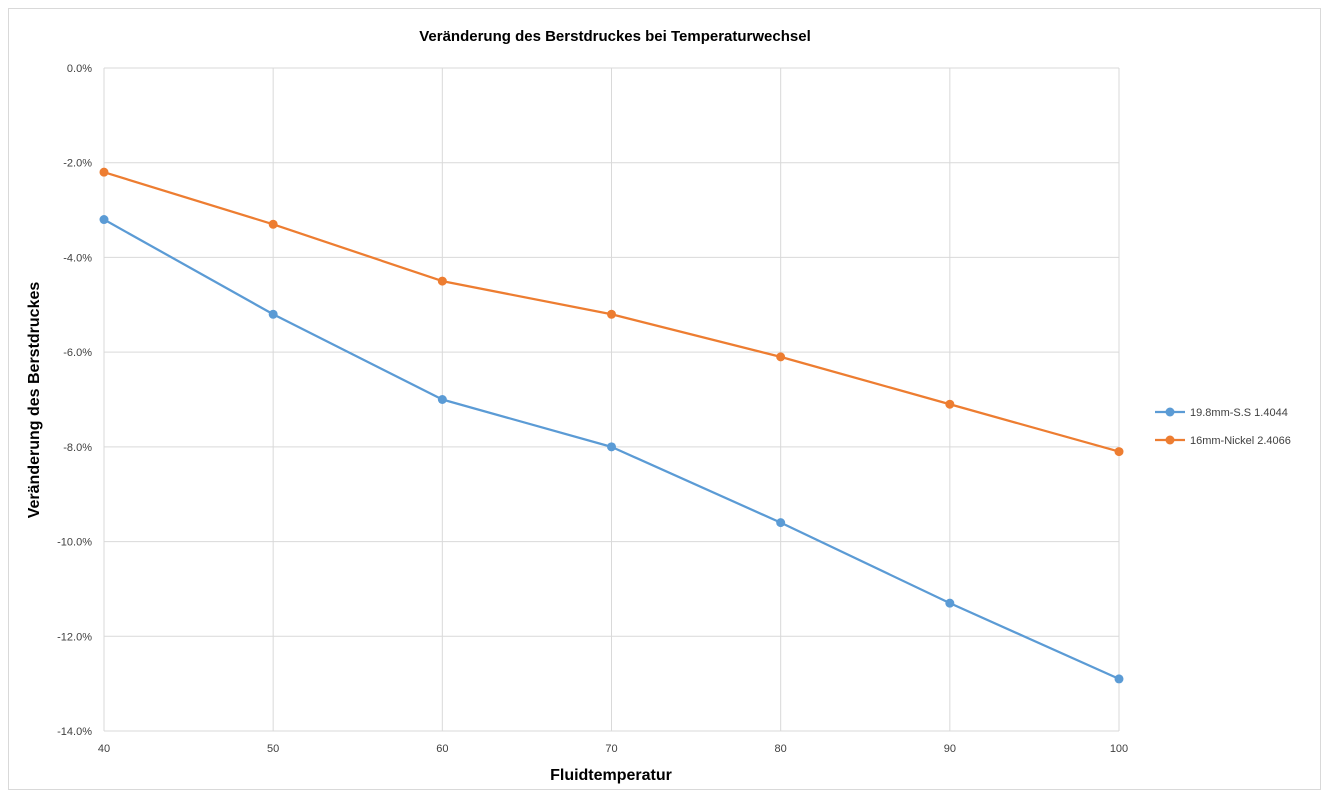  What do you see at coordinates (442, 749) in the screenshot?
I see `x-tick-label: 60` at bounding box center [442, 749].